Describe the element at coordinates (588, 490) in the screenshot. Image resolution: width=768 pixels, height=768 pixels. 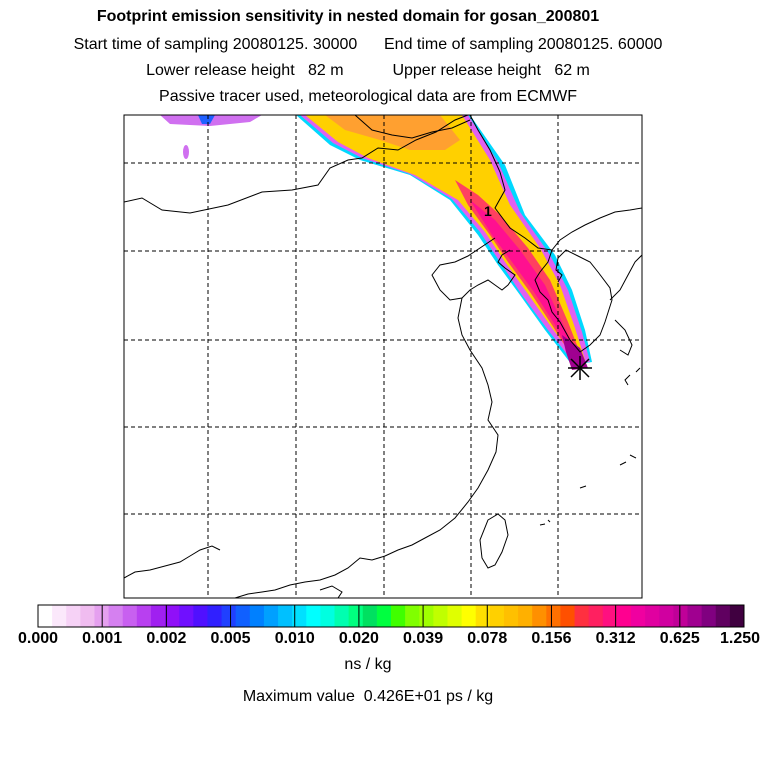
I see `ryukyu-islands` at that location.